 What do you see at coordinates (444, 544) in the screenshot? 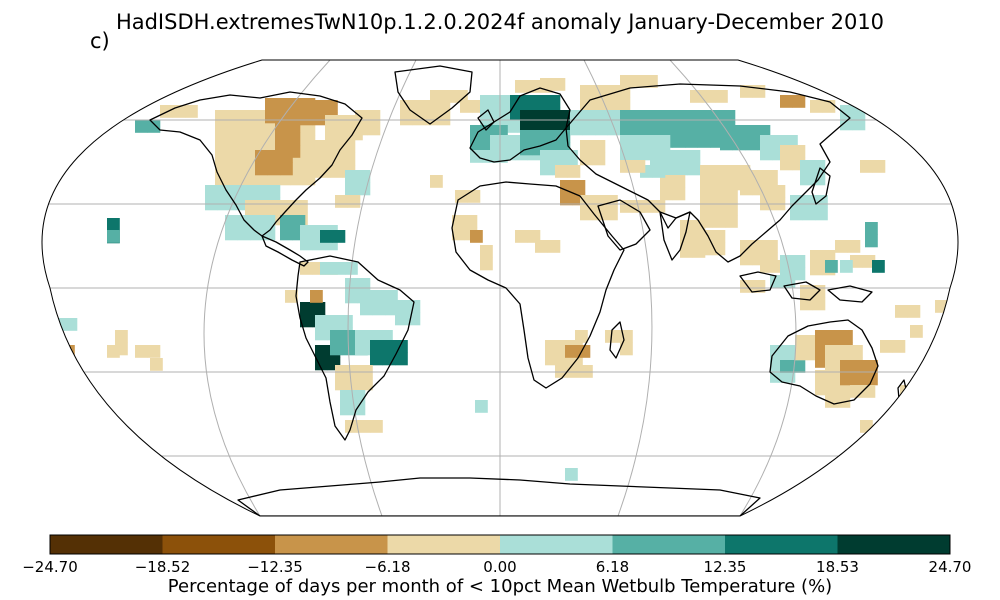
I see `colorbar-segment` at bounding box center [444, 544].